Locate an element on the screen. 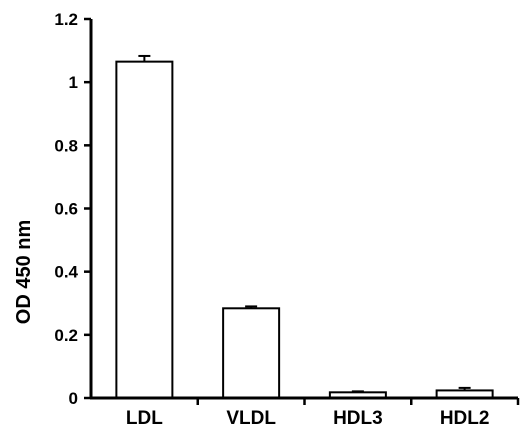 The width and height of the screenshot is (521, 434). y-axis-title: OD 450 nm is located at coordinates (24, 272).